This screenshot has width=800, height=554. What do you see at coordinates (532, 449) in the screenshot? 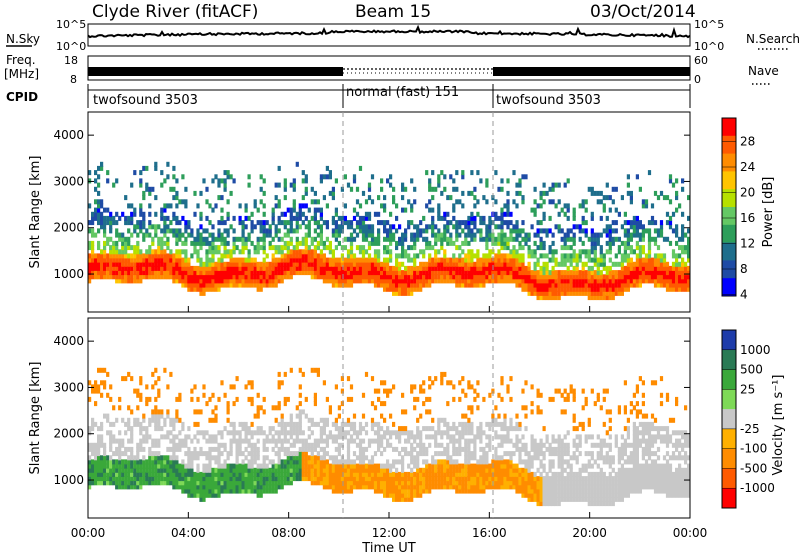
I see `velocity-cell-2068` at bounding box center [532, 449].